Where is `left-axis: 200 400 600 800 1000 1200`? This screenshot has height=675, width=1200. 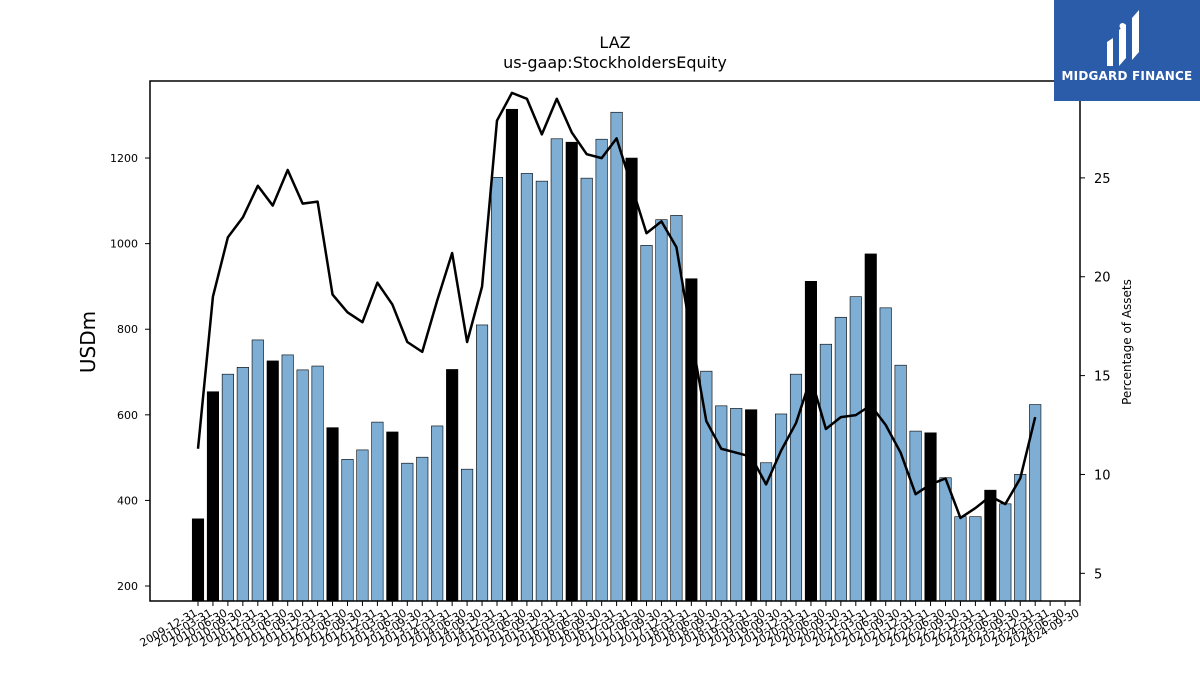 left-axis: 200 400 600 800 1000 1200 is located at coordinates (130, 372).